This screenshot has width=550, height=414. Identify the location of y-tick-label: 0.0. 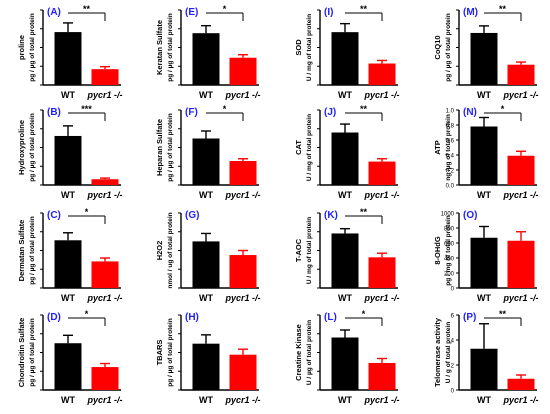
(450, 187).